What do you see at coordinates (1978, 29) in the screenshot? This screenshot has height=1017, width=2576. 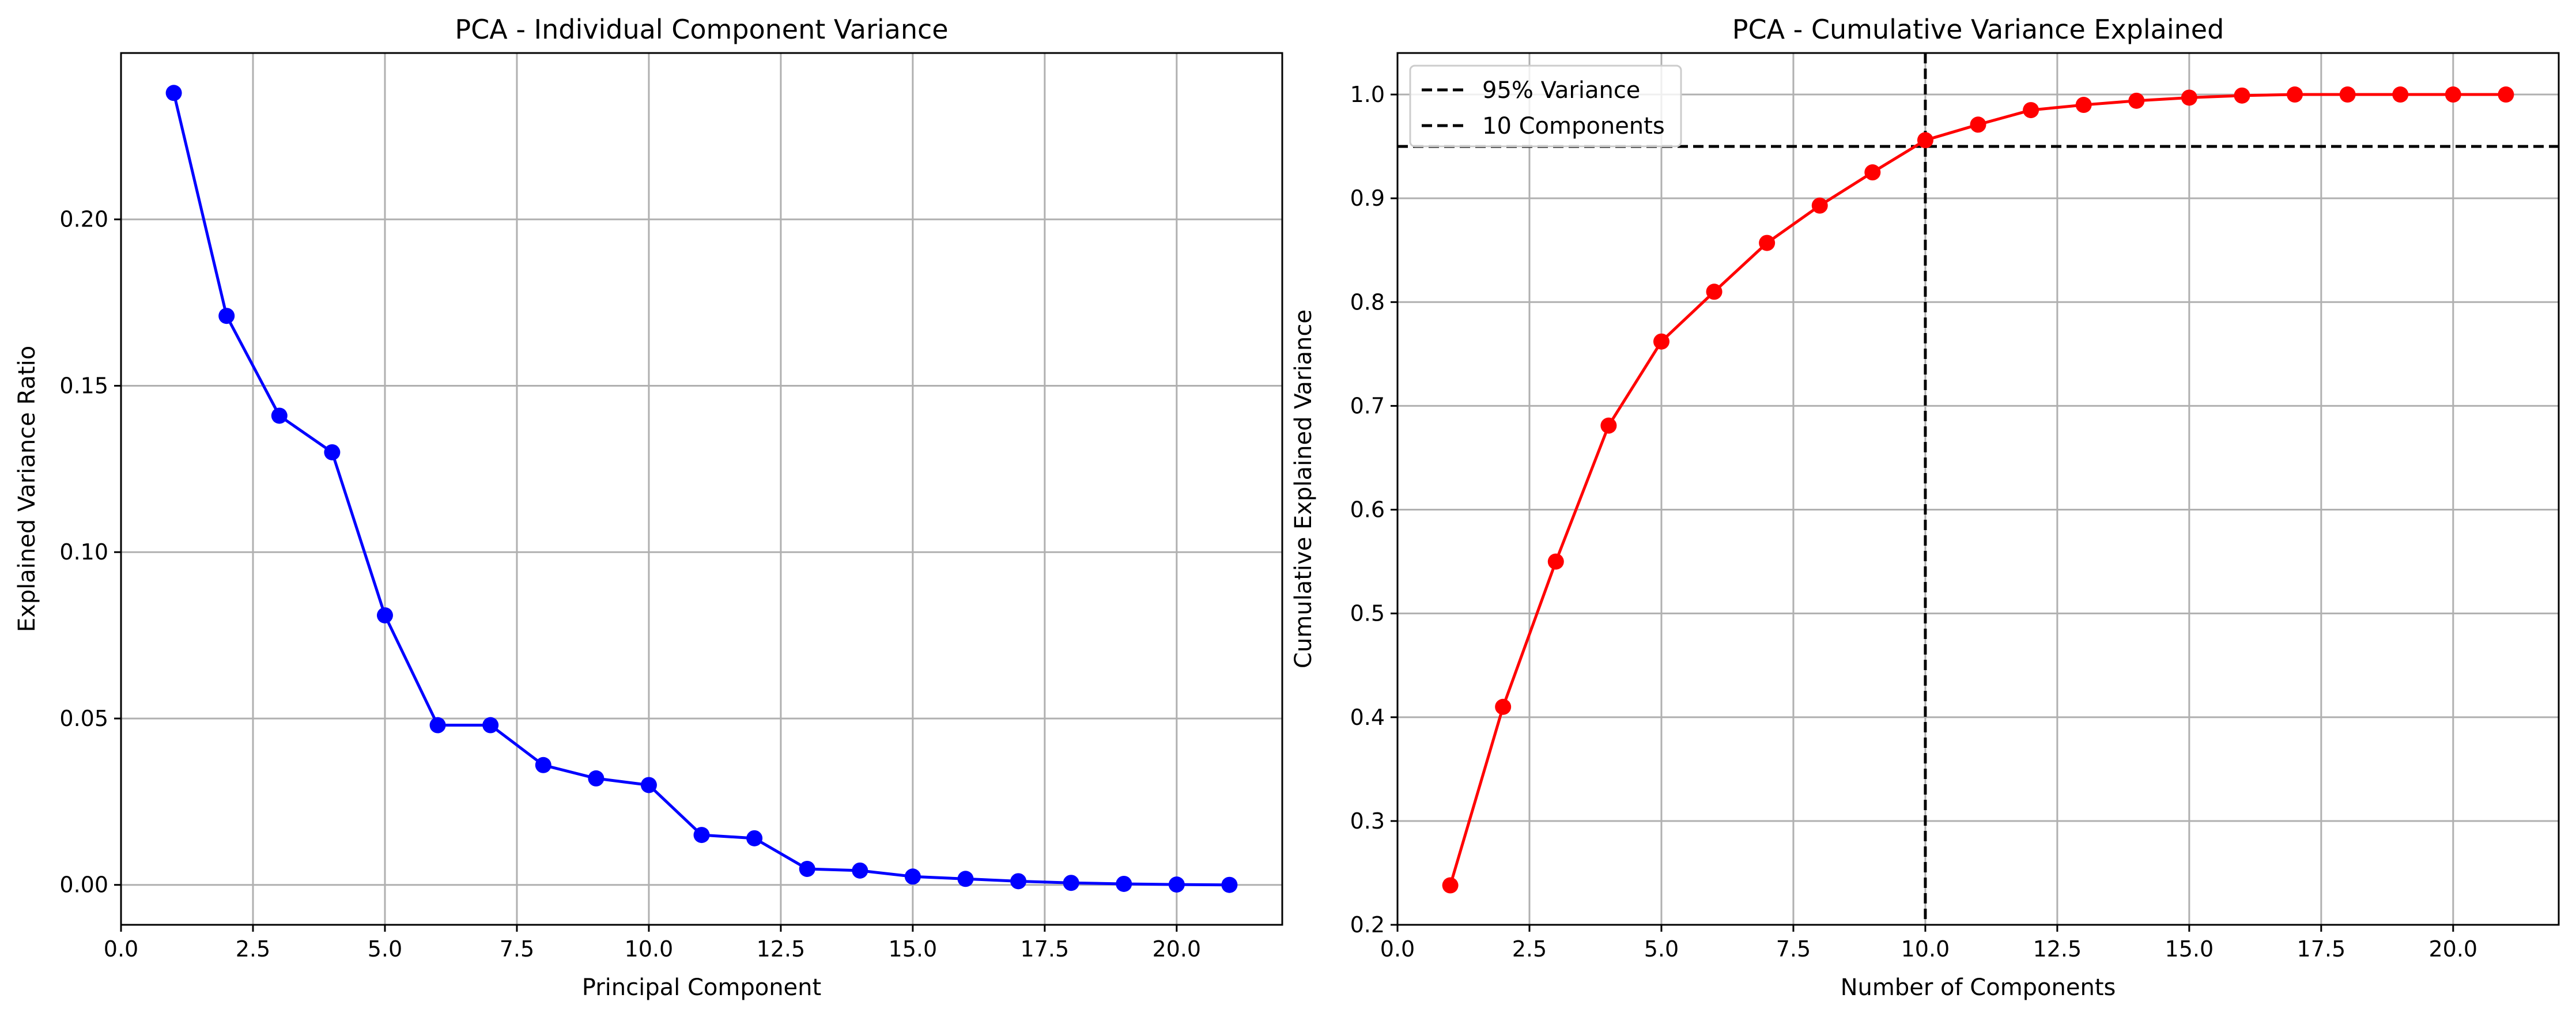 I see `chart-title: PCA - Cumulative Variance Explained` at bounding box center [1978, 29].